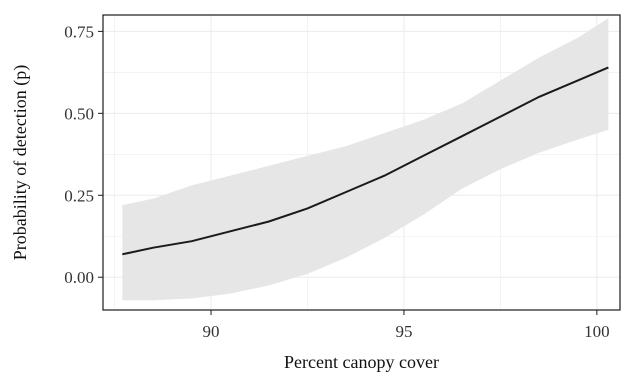 The image size is (628, 377). Describe the element at coordinates (20, 162) in the screenshot. I see `y-axis-title: Probability of detection (p)` at that location.